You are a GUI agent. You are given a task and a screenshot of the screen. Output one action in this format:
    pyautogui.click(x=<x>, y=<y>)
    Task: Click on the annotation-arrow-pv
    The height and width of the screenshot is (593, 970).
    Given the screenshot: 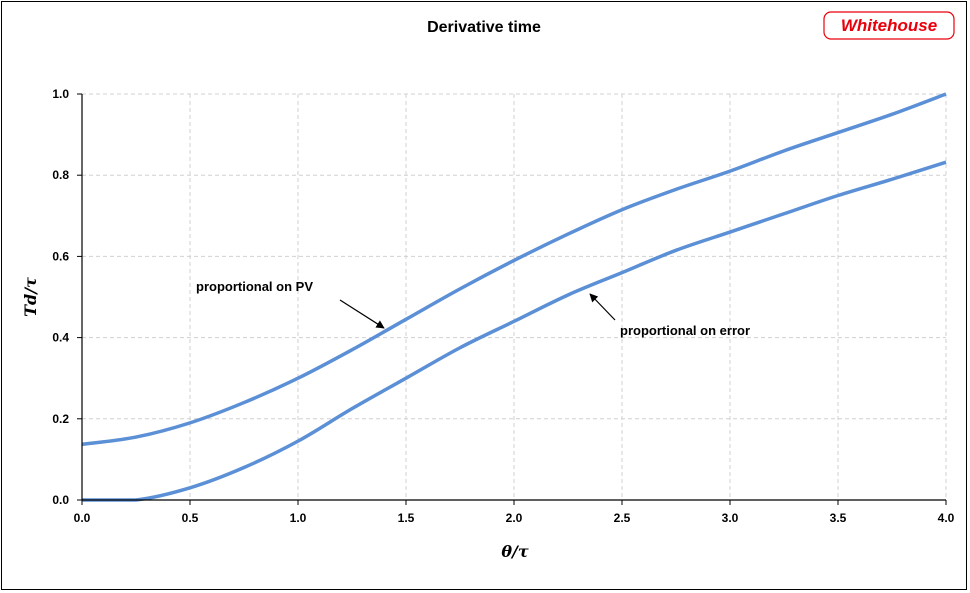 What is the action you would take?
    pyautogui.click(x=362, y=314)
    